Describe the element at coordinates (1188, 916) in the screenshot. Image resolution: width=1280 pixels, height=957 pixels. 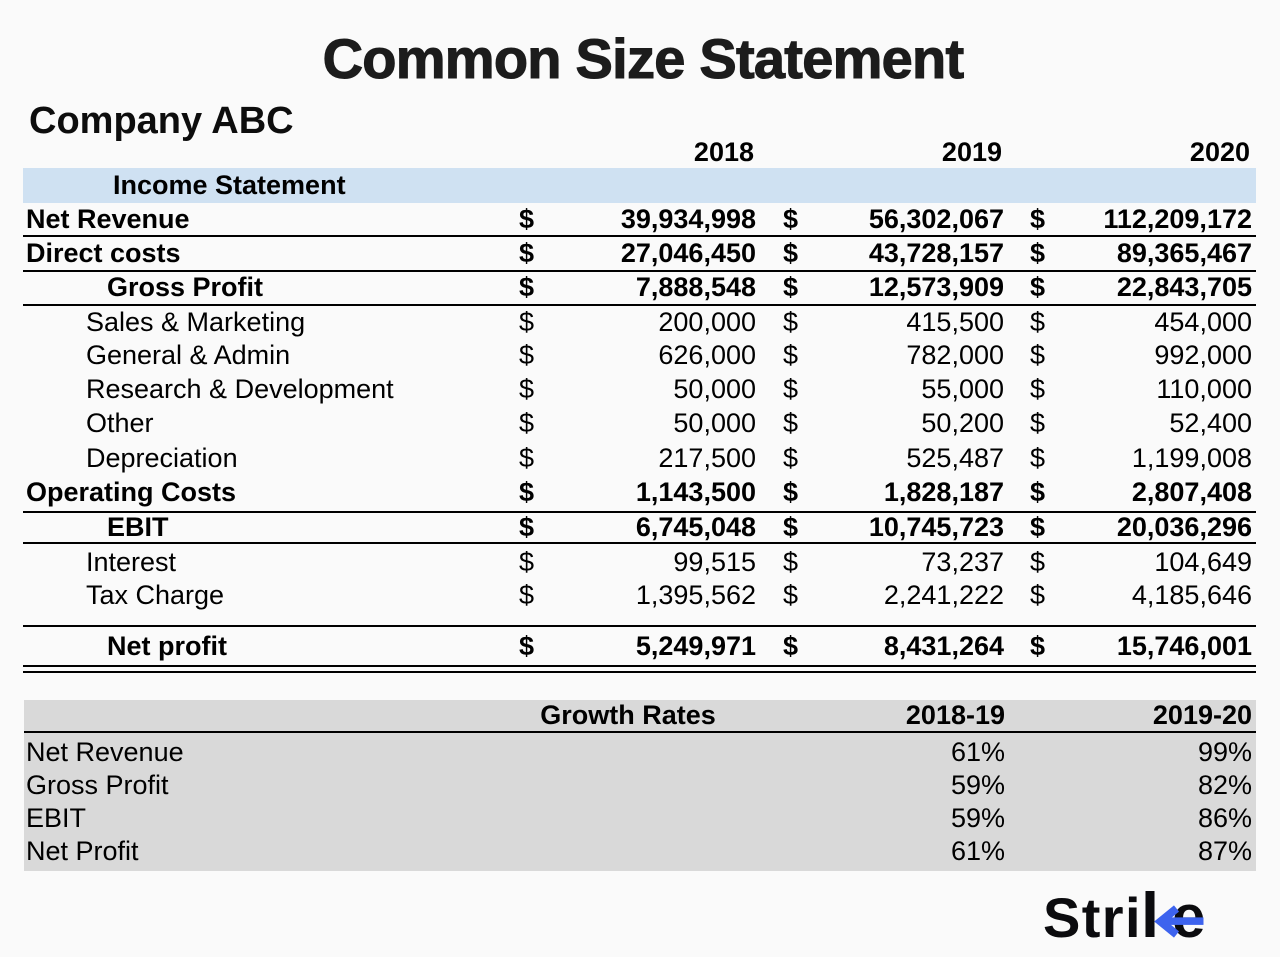
I see `svg-text: e` at that location.